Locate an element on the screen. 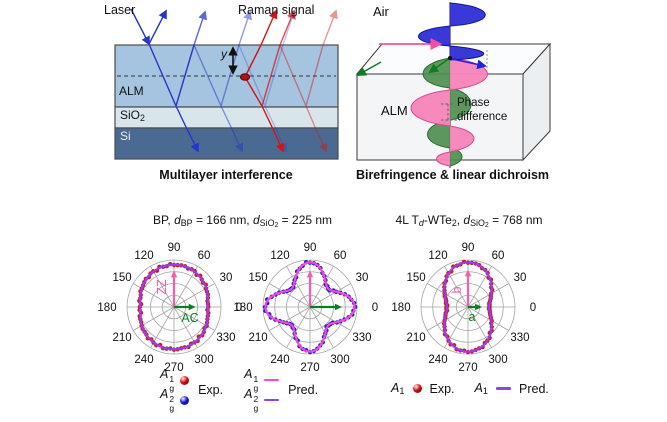 Image resolution: width=667 pixels, height=422 pixels. air-label: Air is located at coordinates (381, 11).